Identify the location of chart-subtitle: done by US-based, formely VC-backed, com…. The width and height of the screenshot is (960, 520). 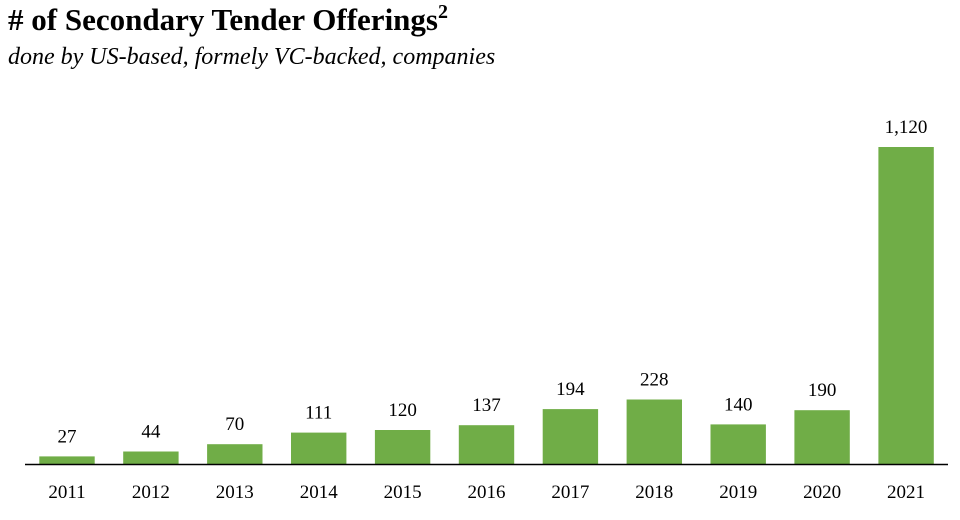
(252, 57).